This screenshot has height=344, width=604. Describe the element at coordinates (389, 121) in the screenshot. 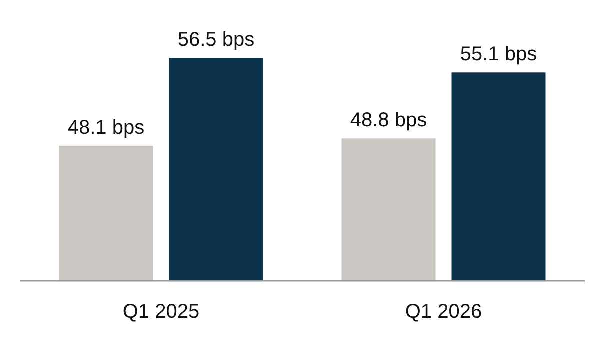

I see `data-label: 48.8 bps` at that location.